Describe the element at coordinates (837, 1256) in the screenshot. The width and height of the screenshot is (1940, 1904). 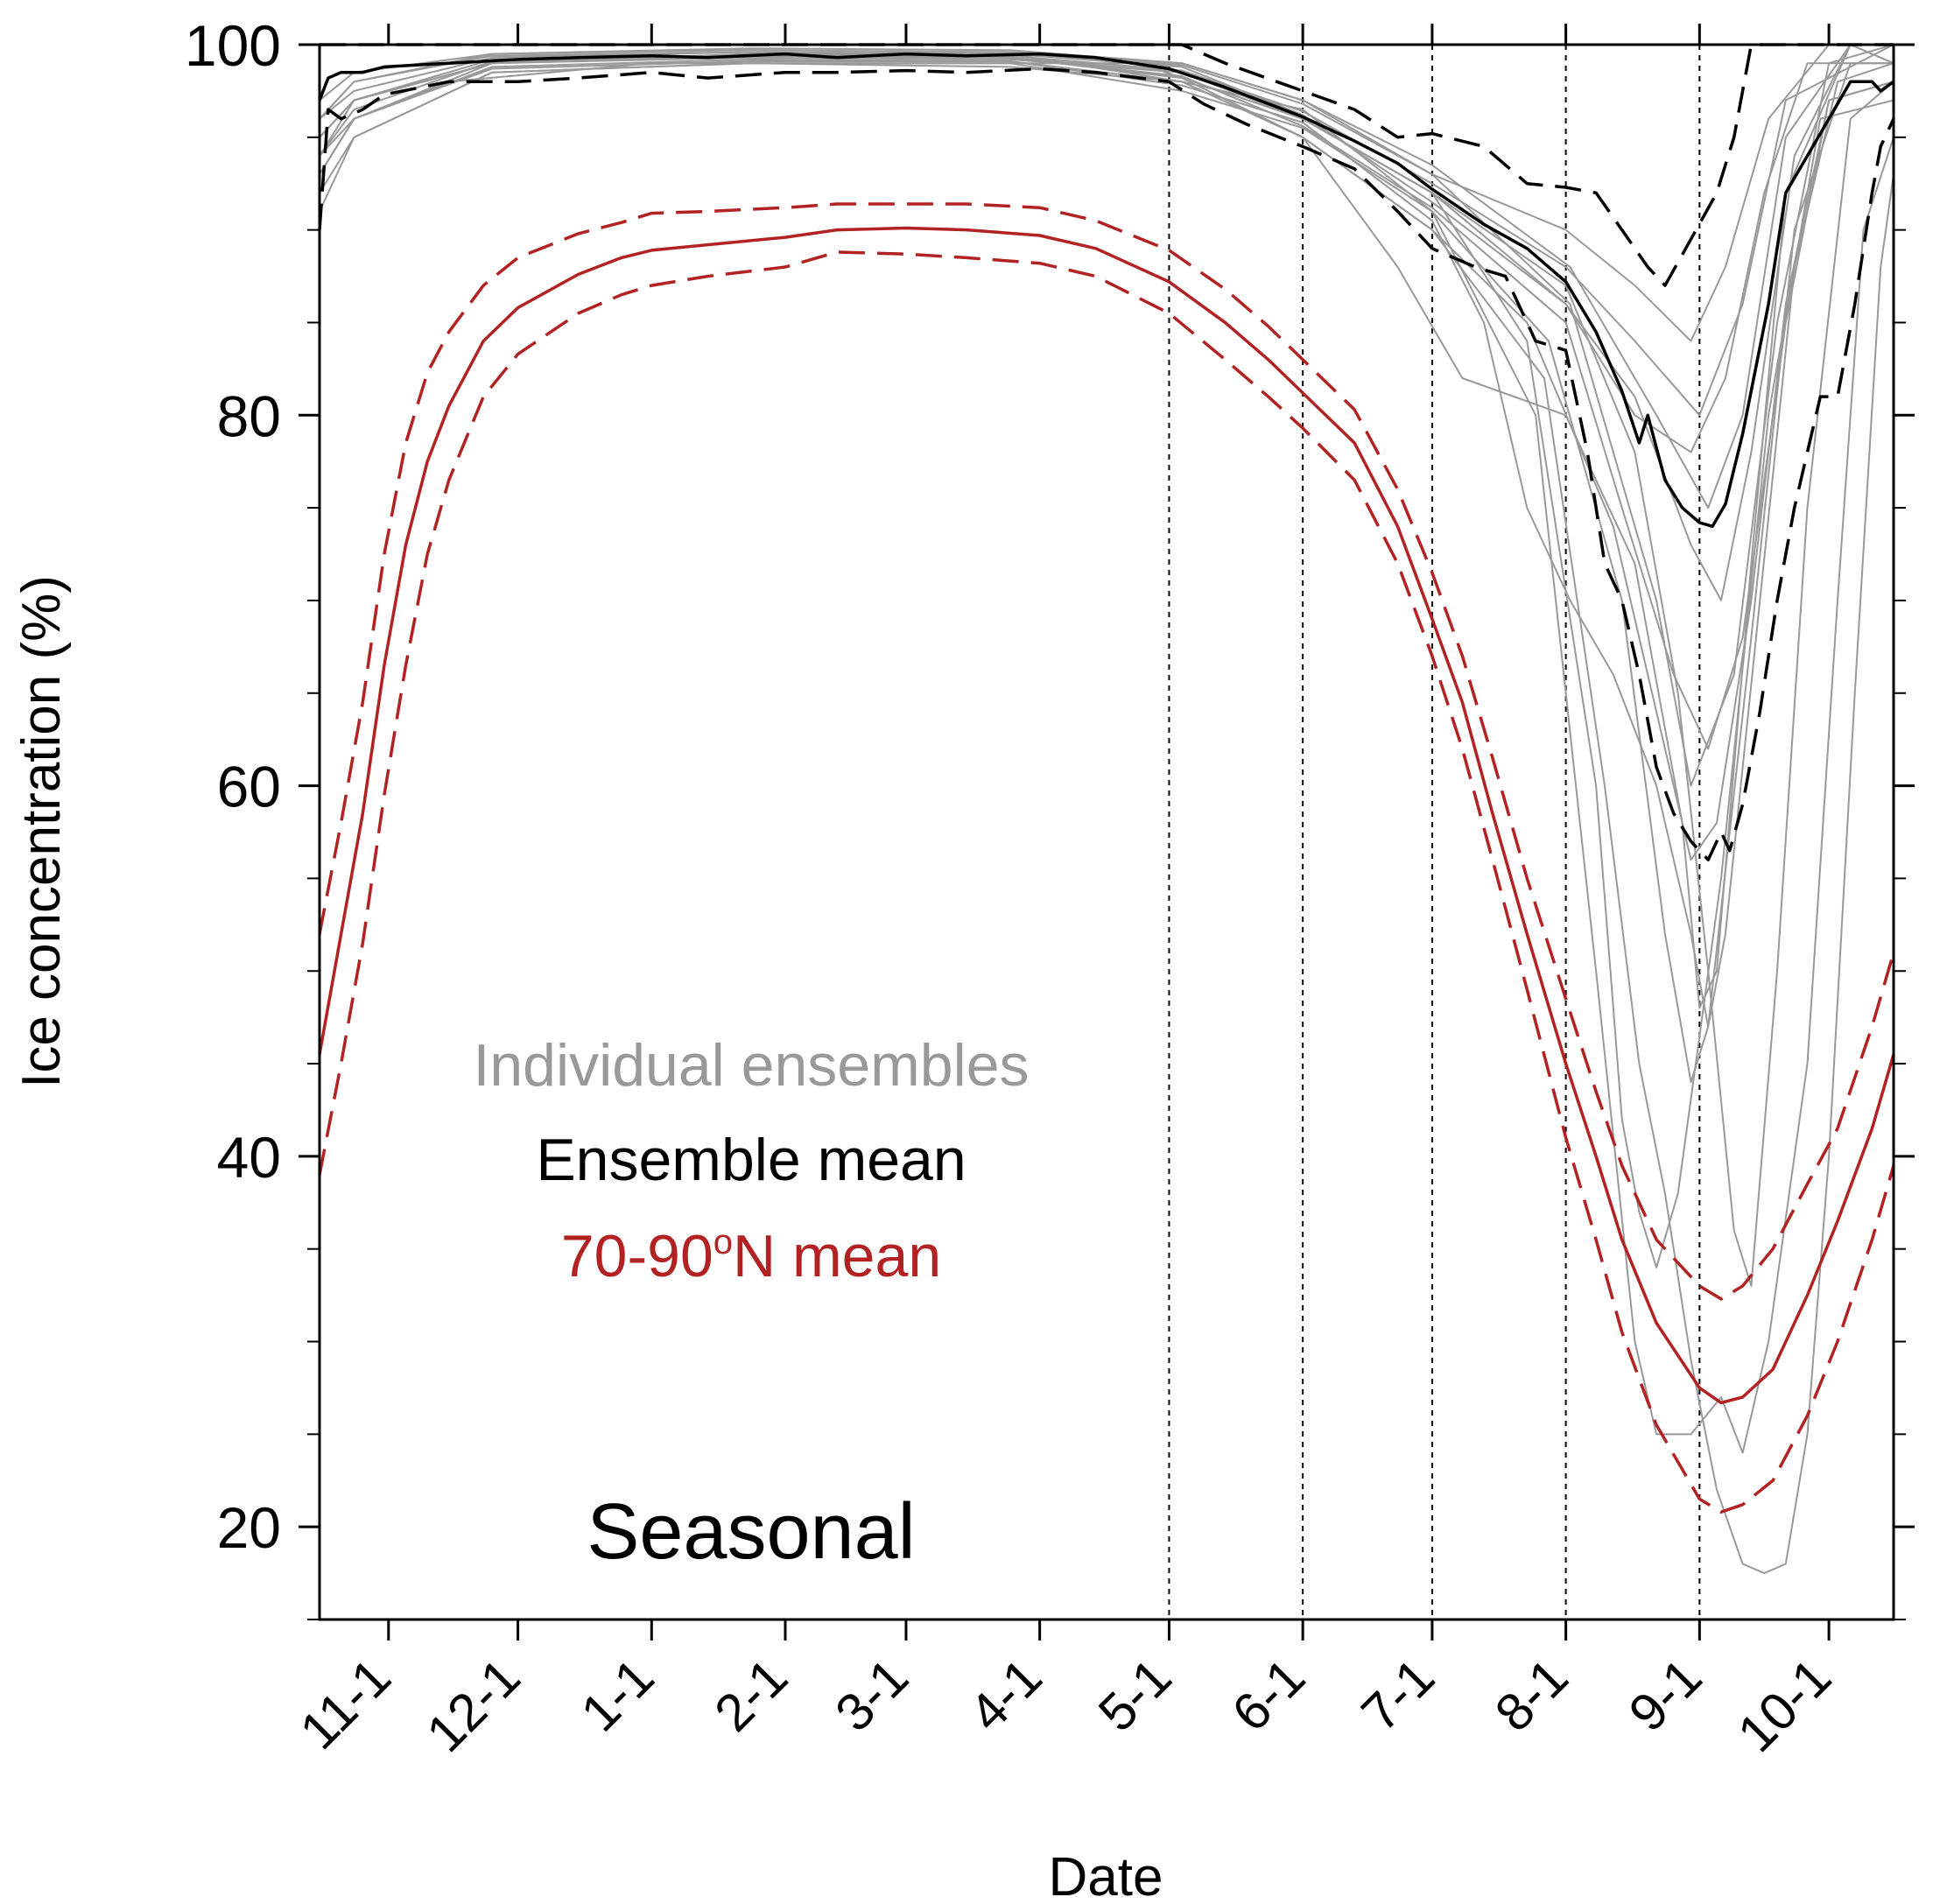
I see `legend-lat-mean-suffix: N mean` at that location.